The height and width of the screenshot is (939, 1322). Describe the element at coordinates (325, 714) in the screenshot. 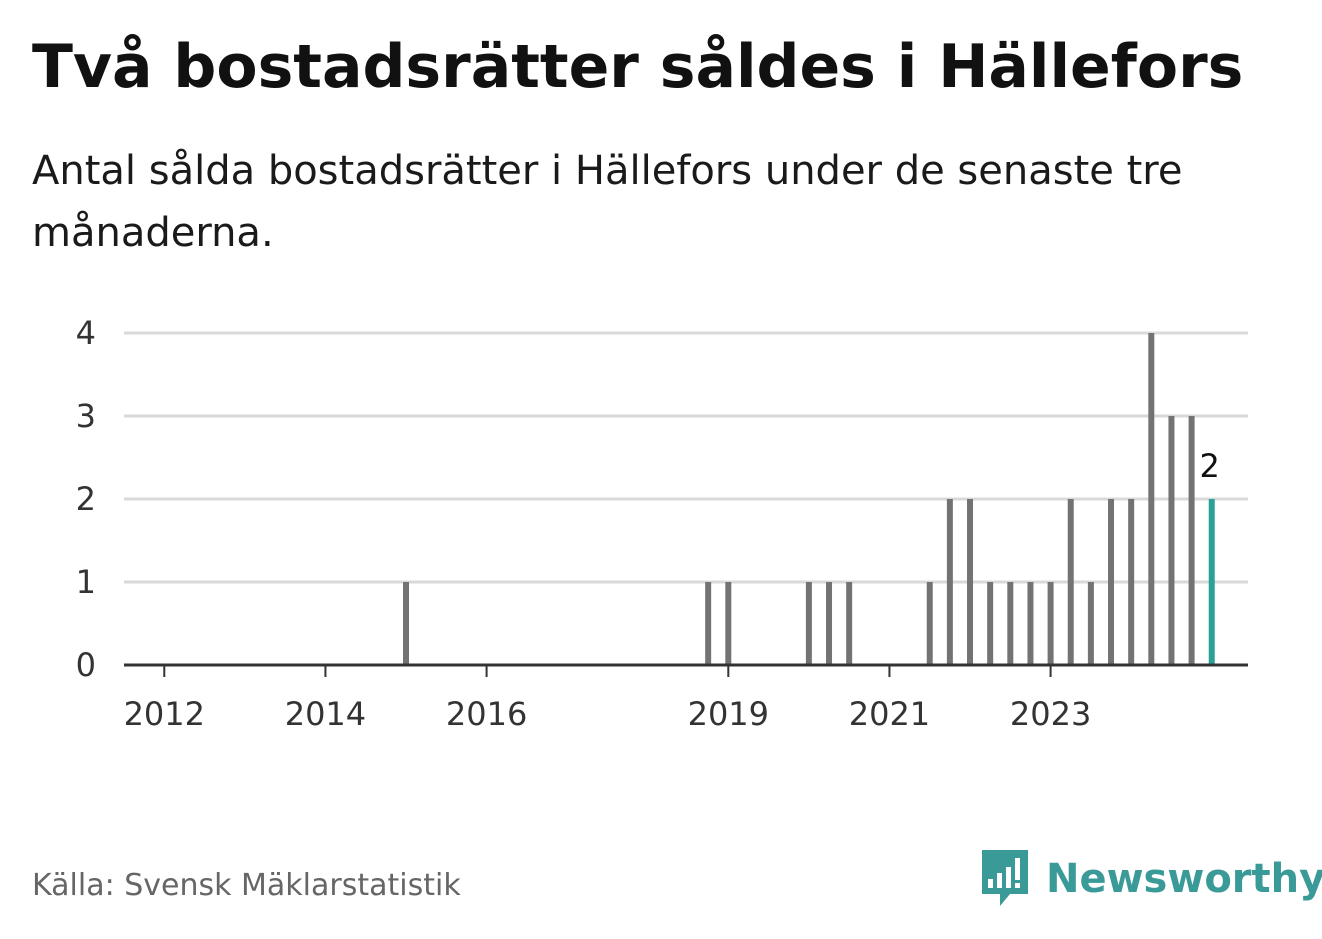

I see `x-tick-label: 2014` at that location.